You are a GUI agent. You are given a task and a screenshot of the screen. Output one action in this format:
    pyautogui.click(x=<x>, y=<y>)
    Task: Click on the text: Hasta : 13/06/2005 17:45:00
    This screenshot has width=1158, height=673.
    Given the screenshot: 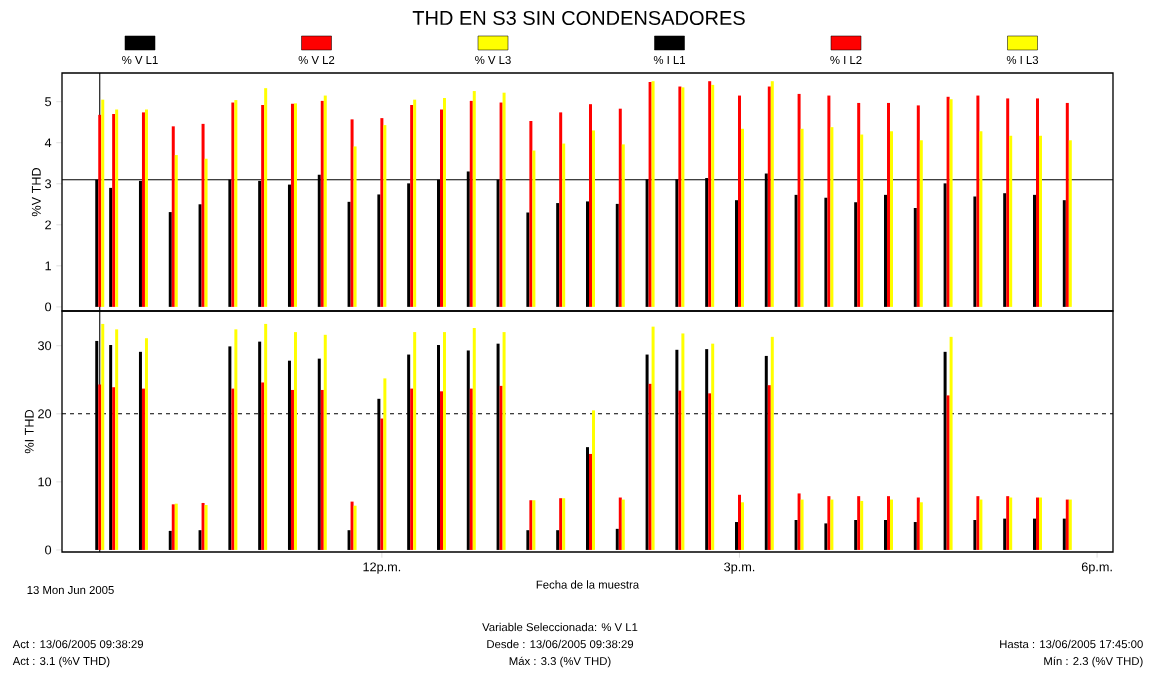 What is the action you would take?
    pyautogui.click(x=1071, y=644)
    